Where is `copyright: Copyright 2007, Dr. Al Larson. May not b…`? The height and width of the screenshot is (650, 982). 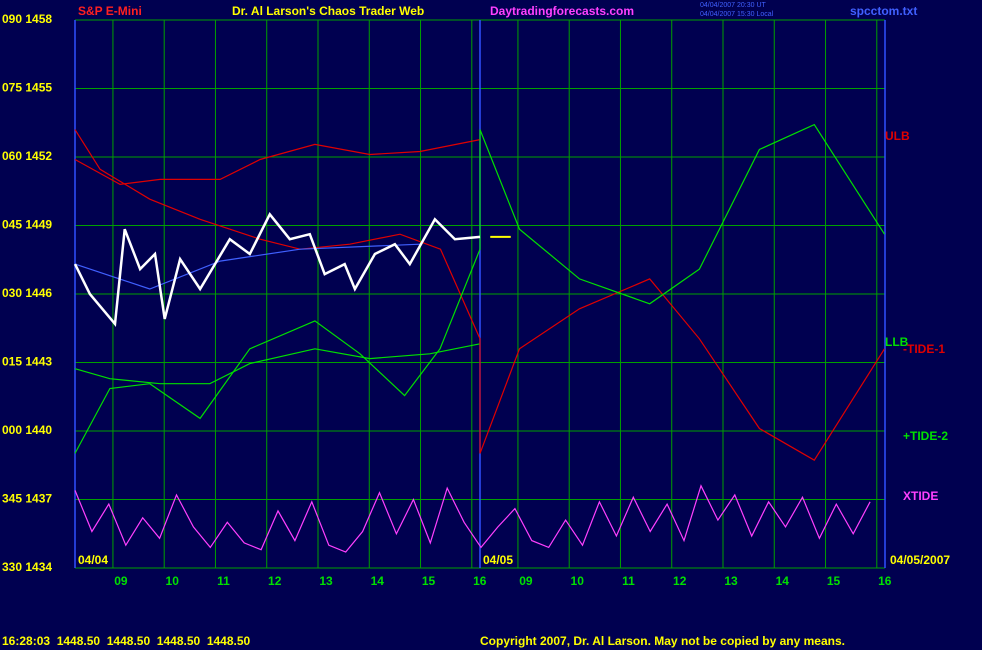 copyright: Copyright 2007, Dr. Al Larson. May not b… is located at coordinates (662, 641).